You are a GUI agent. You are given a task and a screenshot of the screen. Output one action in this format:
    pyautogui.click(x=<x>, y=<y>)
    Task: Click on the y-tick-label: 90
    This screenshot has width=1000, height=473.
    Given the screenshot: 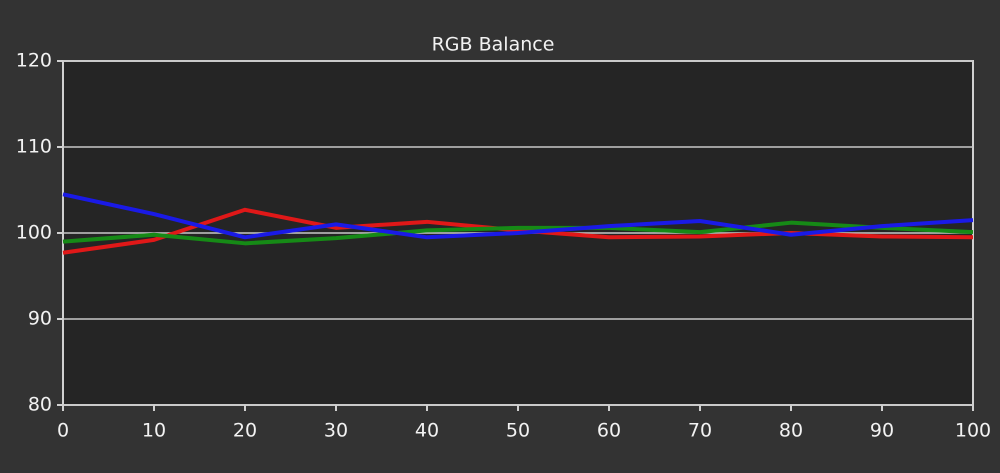 What is the action you would take?
    pyautogui.click(x=40, y=319)
    